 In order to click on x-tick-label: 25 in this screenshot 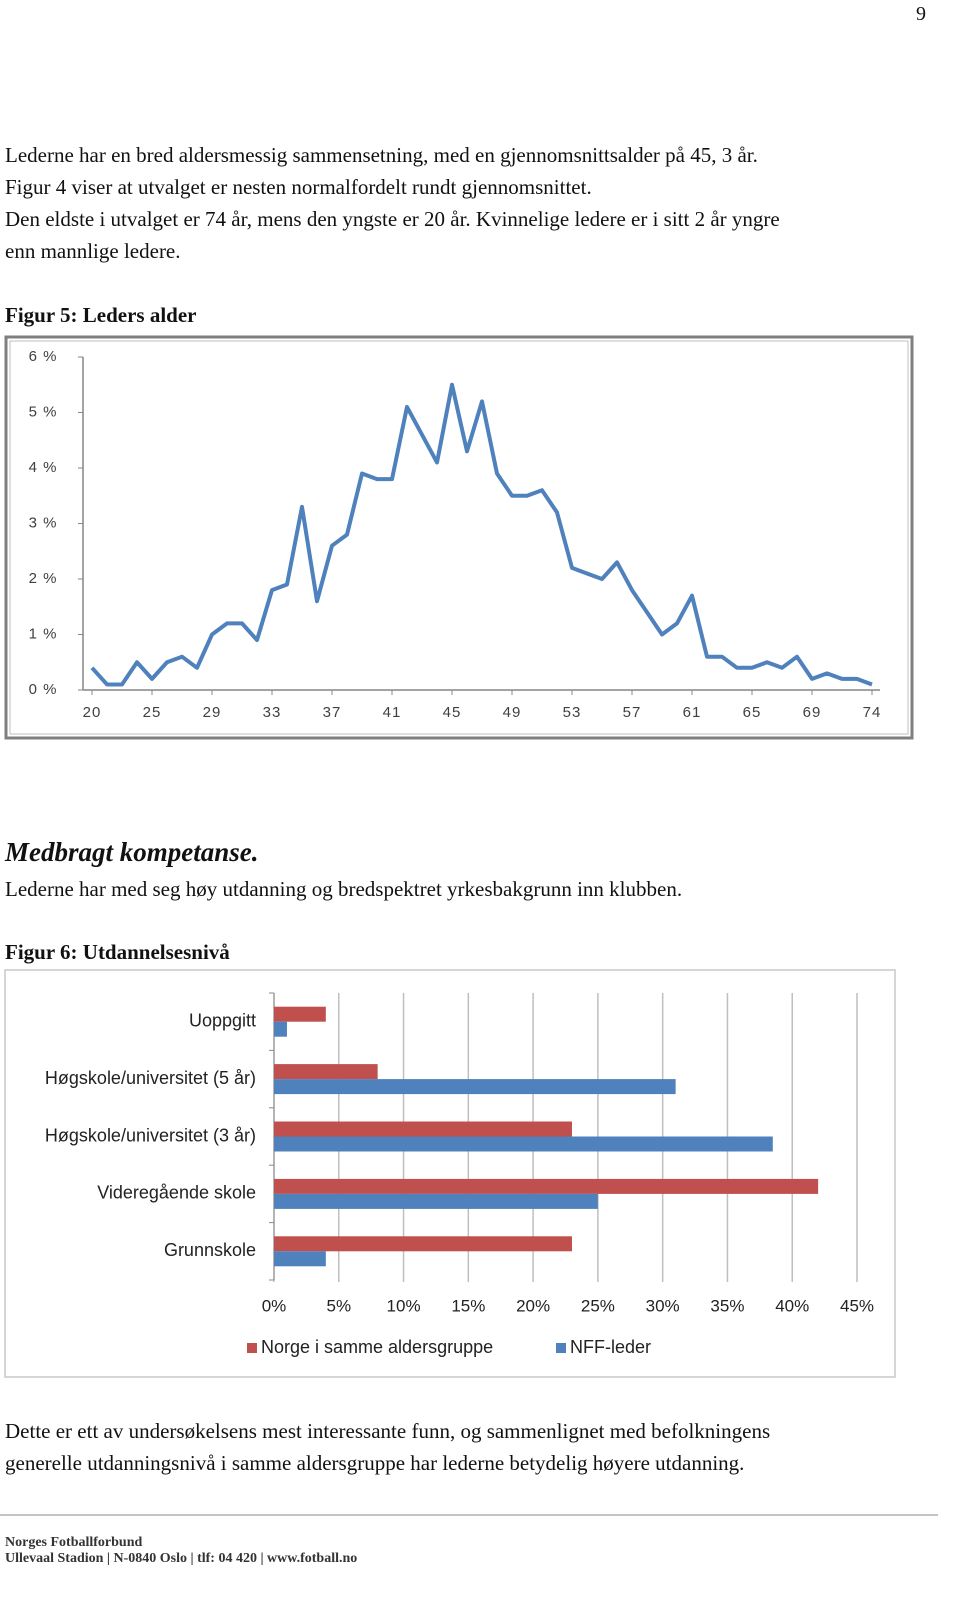, I will do `click(152, 712)`.